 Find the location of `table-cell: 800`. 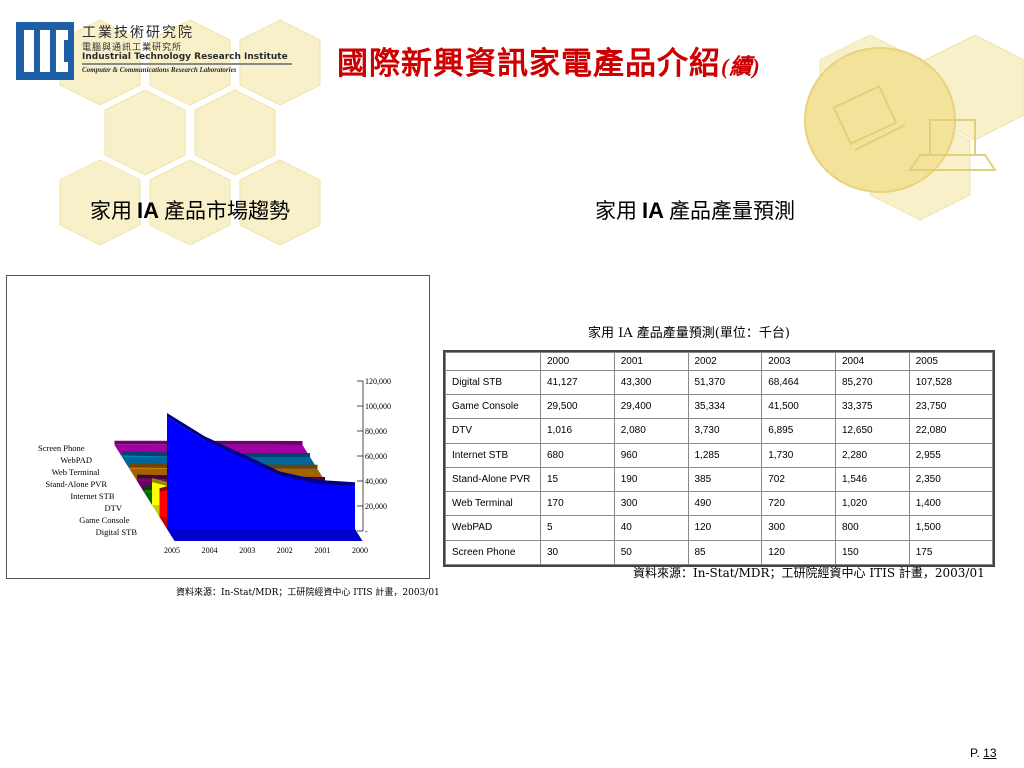

table-cell: 800 is located at coordinates (872, 528).